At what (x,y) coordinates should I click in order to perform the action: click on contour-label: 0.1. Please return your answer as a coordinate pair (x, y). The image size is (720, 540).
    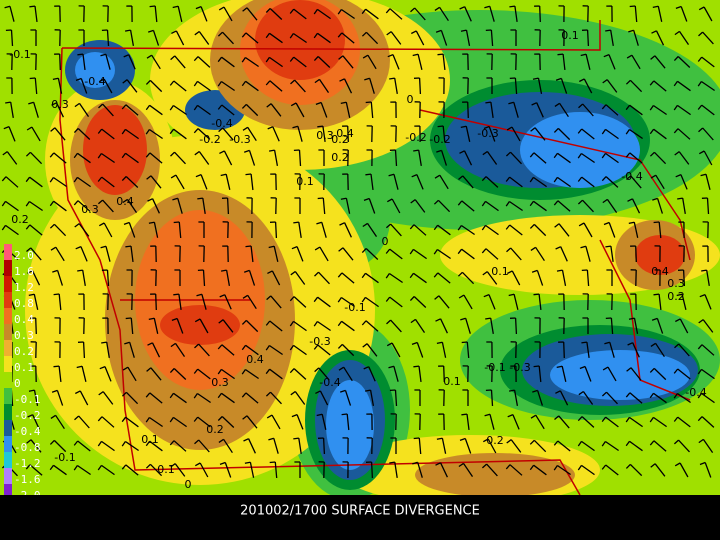
    Looking at the image, I should click on (500, 271).